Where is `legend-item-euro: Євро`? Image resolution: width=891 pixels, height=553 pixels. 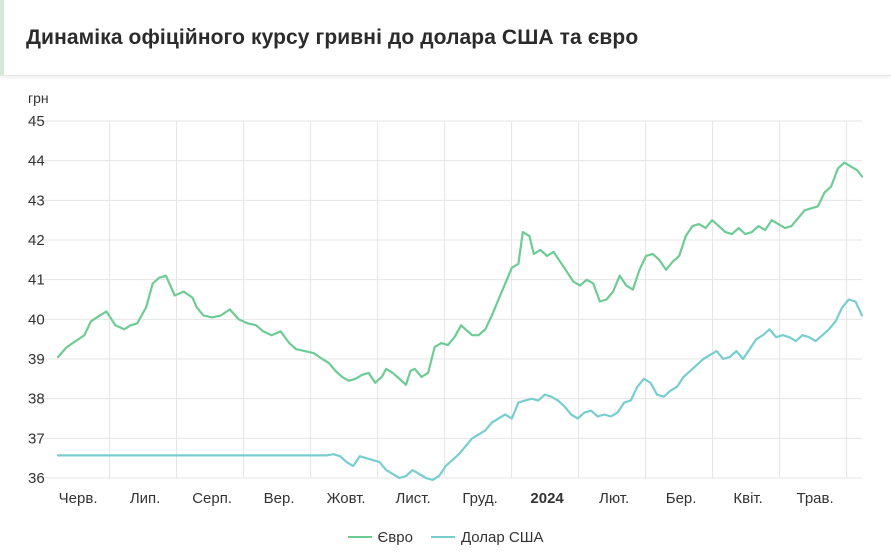 legend-item-euro: Євро is located at coordinates (380, 537).